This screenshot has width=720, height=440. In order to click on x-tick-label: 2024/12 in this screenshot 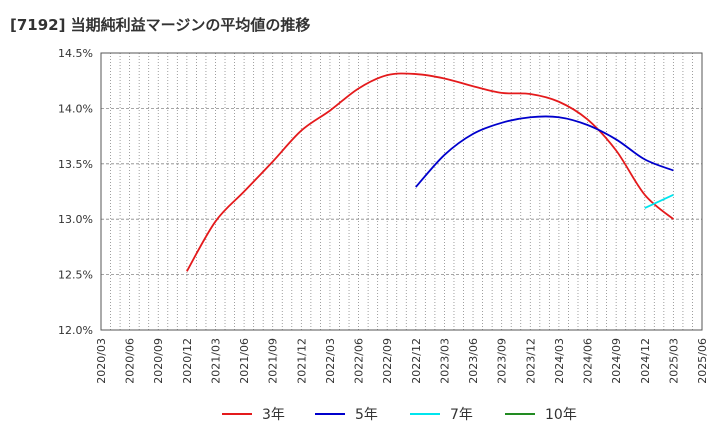, I will do `click(645, 361)`.